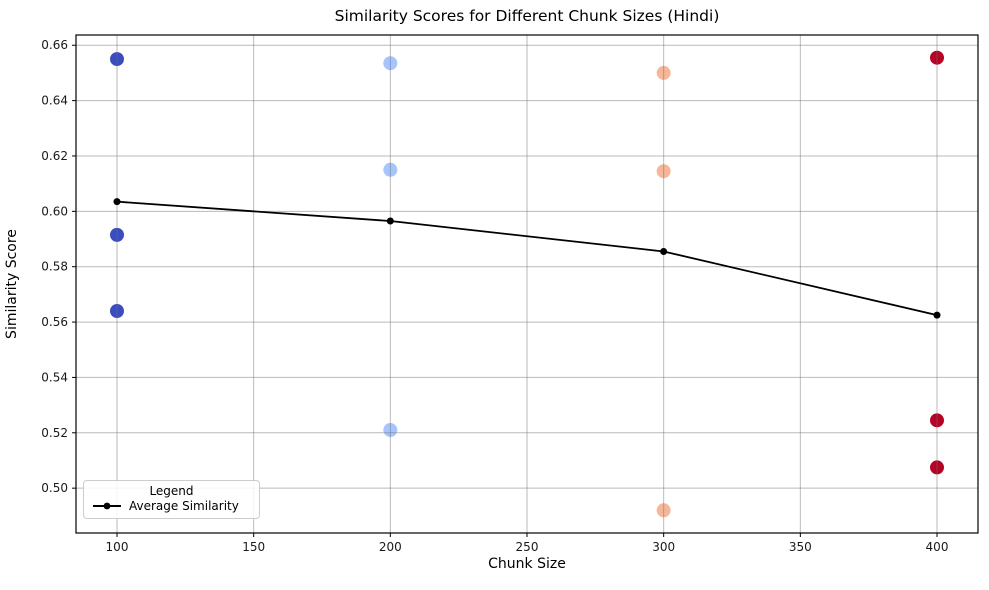 The width and height of the screenshot is (989, 590). I want to click on legend-entry-label: Average Similarity, so click(184, 506).